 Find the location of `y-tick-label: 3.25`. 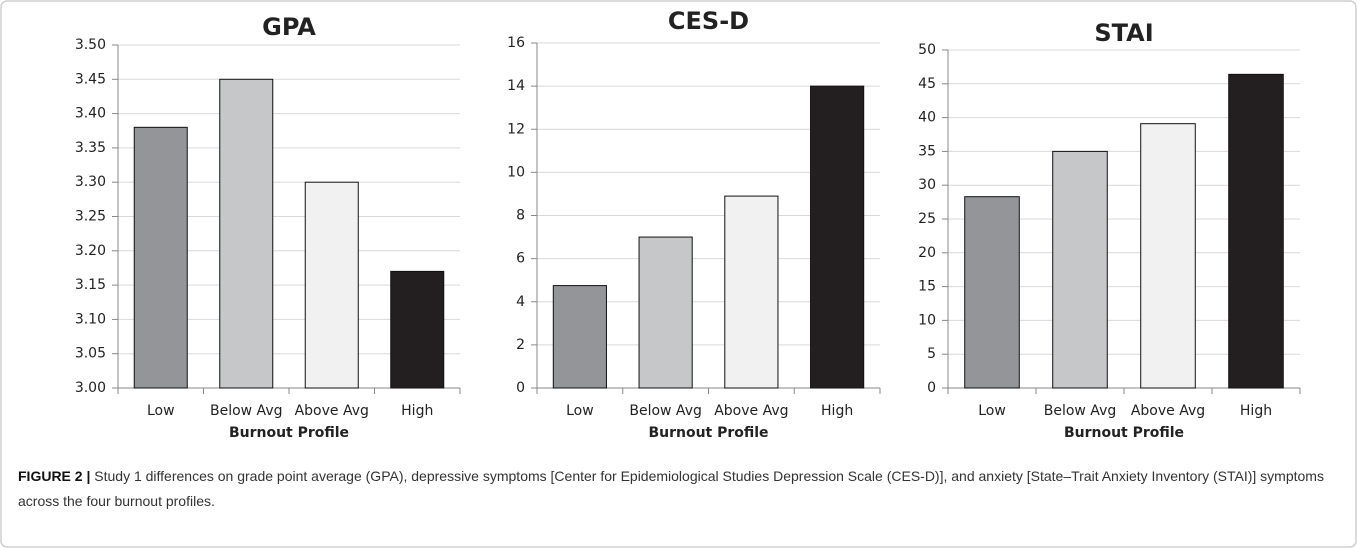

y-tick-label: 3.25 is located at coordinates (90, 217).